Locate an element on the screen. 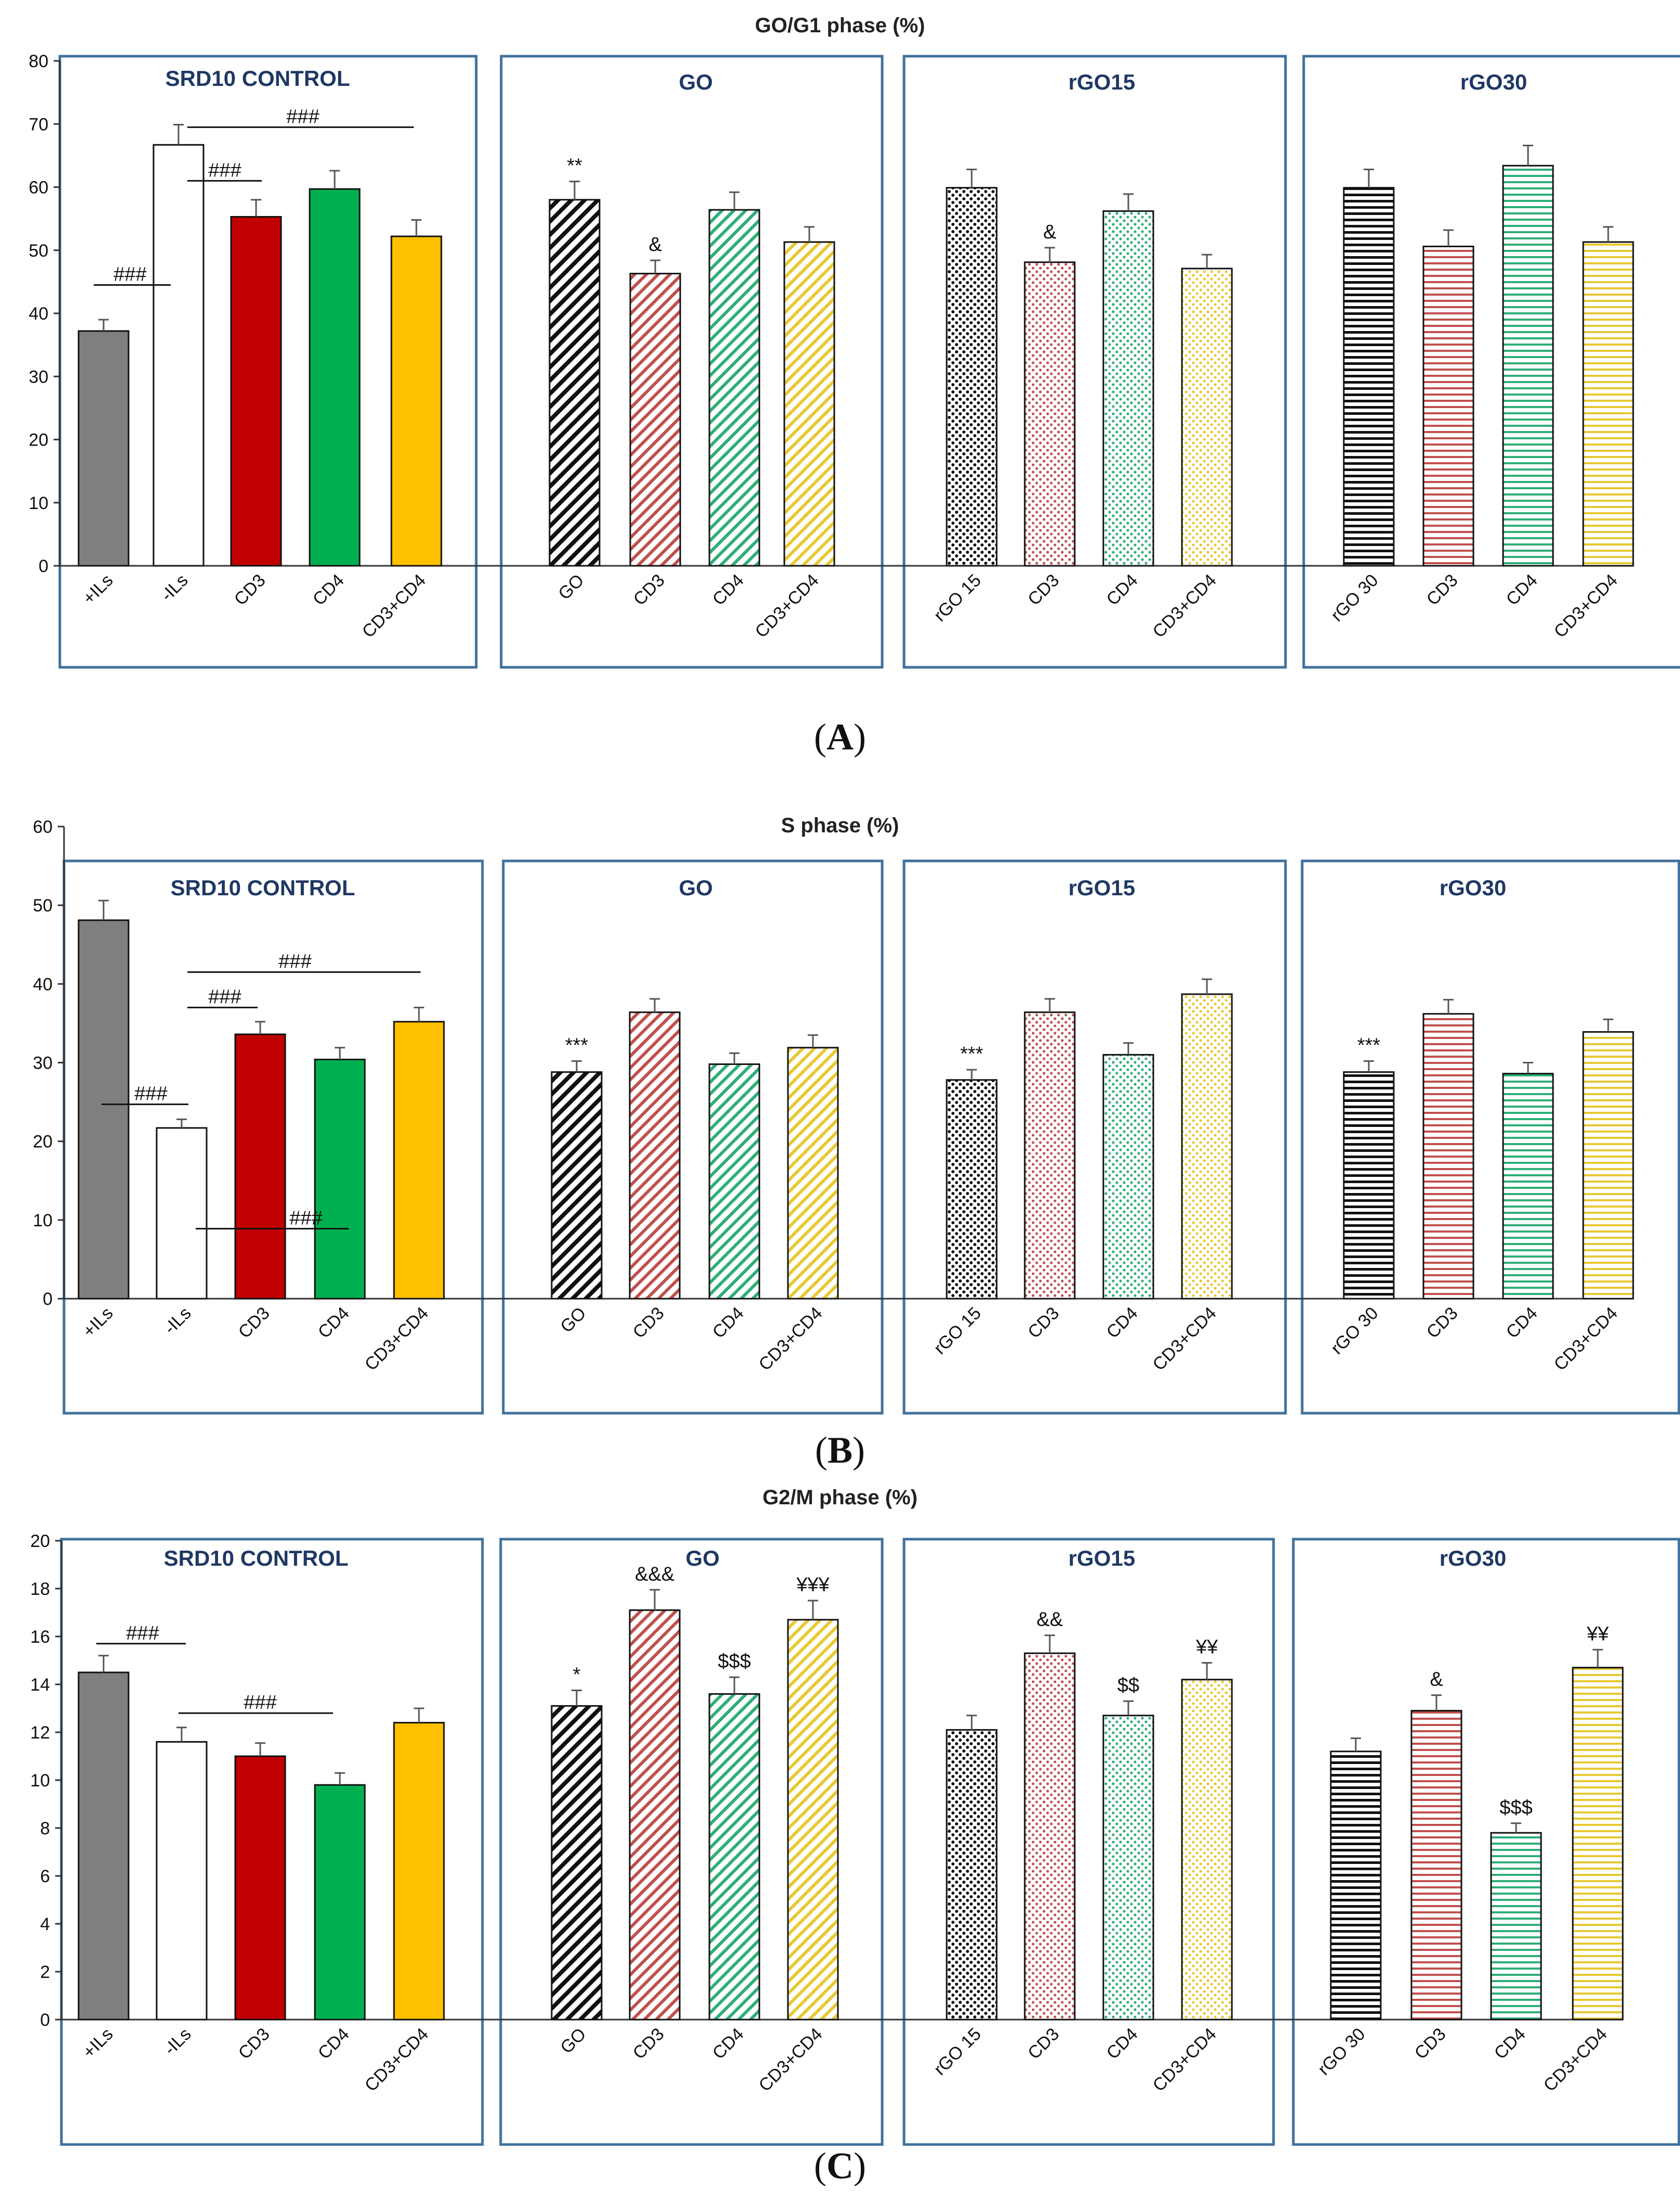 Image resolution: width=1680 pixels, height=2195 pixels. panel-c-y-tick-label: 12 is located at coordinates (40, 1733).